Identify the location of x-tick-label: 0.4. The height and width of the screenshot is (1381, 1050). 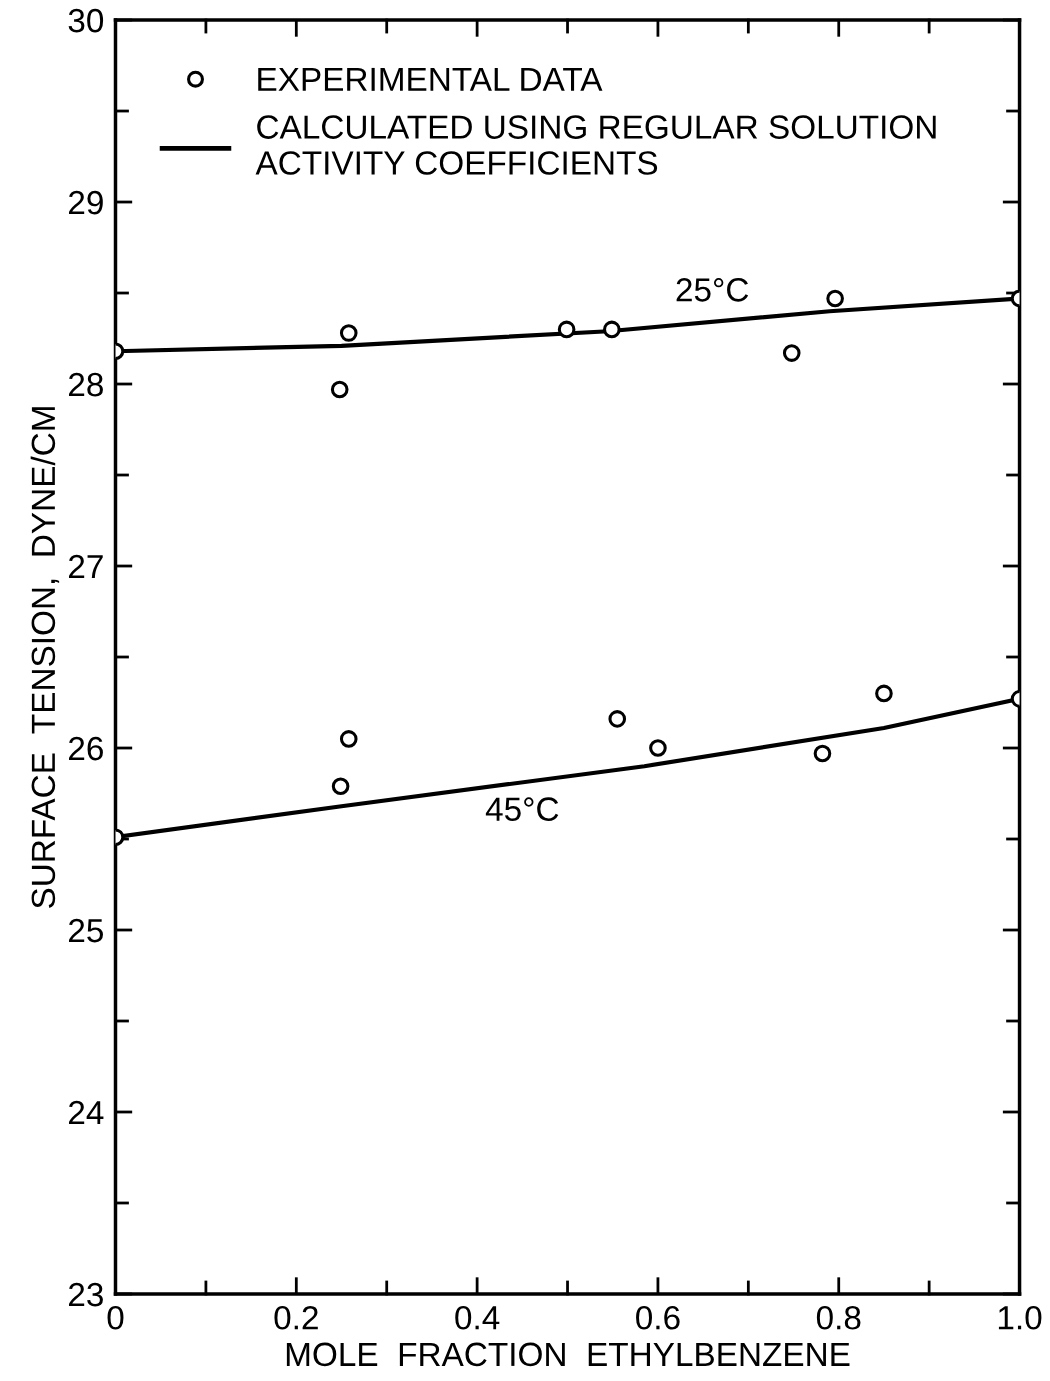
(477, 1317).